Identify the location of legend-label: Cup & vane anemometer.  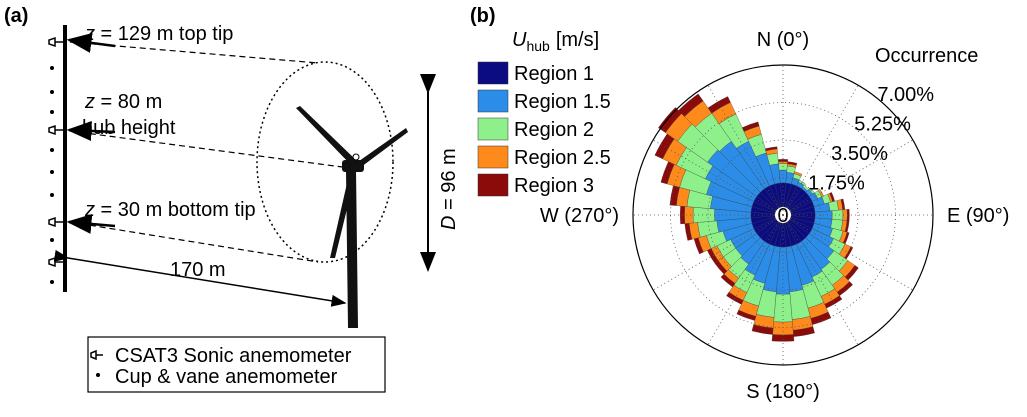
(226, 377).